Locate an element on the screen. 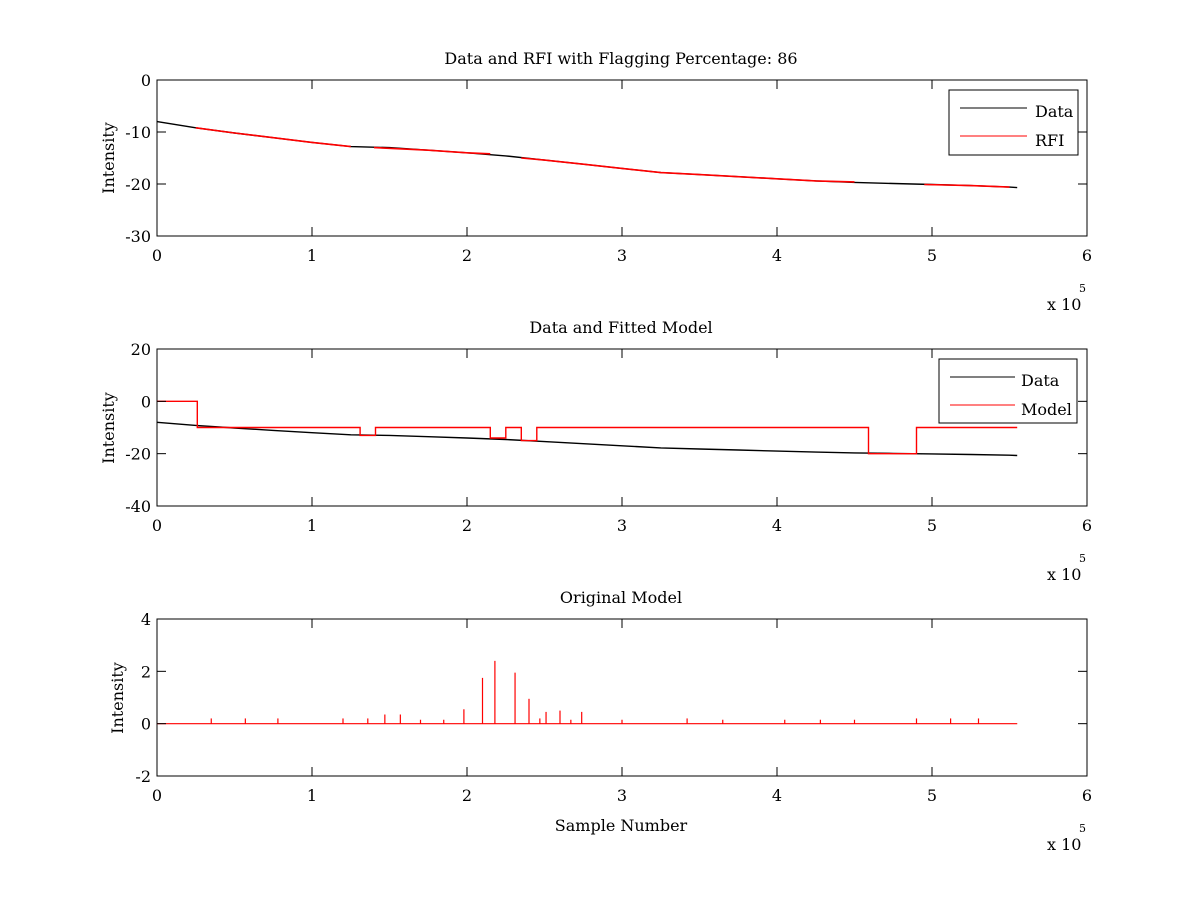  subplot-1-xtick-label: 6 is located at coordinates (1087, 255).